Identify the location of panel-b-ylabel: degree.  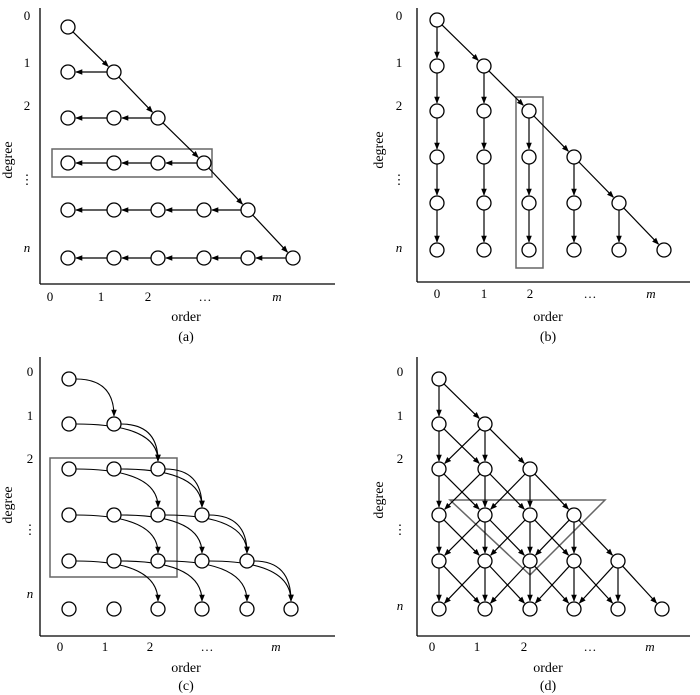
(379, 149).